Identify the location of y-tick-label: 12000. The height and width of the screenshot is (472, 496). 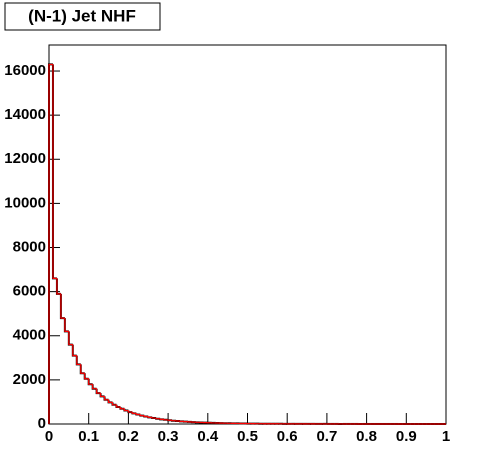
(25, 158).